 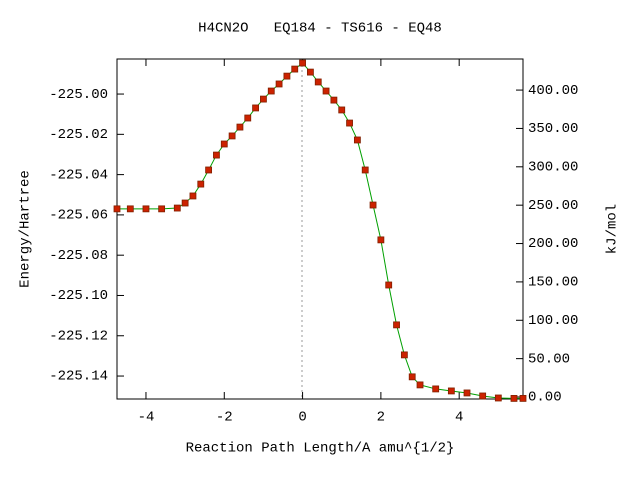 What do you see at coordinates (78, 135) in the screenshot?
I see `y-tick-label: -225.02` at bounding box center [78, 135].